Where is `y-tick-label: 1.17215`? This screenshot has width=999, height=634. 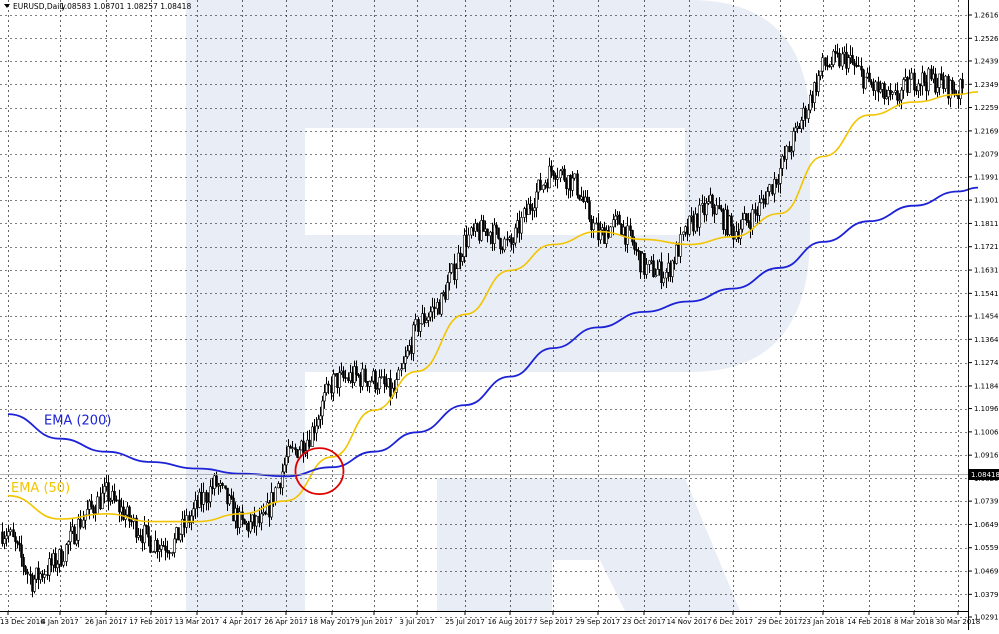
y-tick-label: 1.17215 is located at coordinates (986, 247).